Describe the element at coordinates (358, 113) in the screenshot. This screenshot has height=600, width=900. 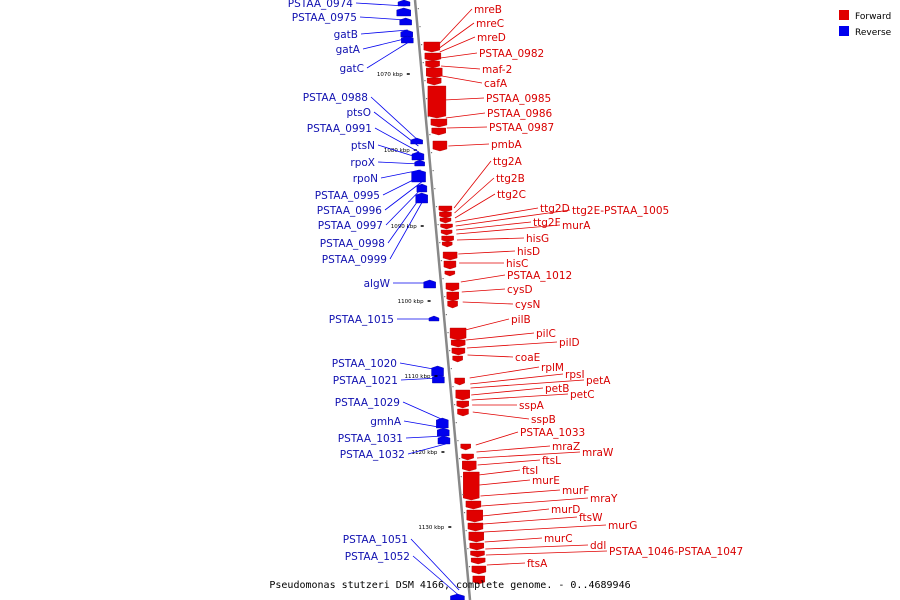
I see `gene-label-ptso: ptsO` at that location.